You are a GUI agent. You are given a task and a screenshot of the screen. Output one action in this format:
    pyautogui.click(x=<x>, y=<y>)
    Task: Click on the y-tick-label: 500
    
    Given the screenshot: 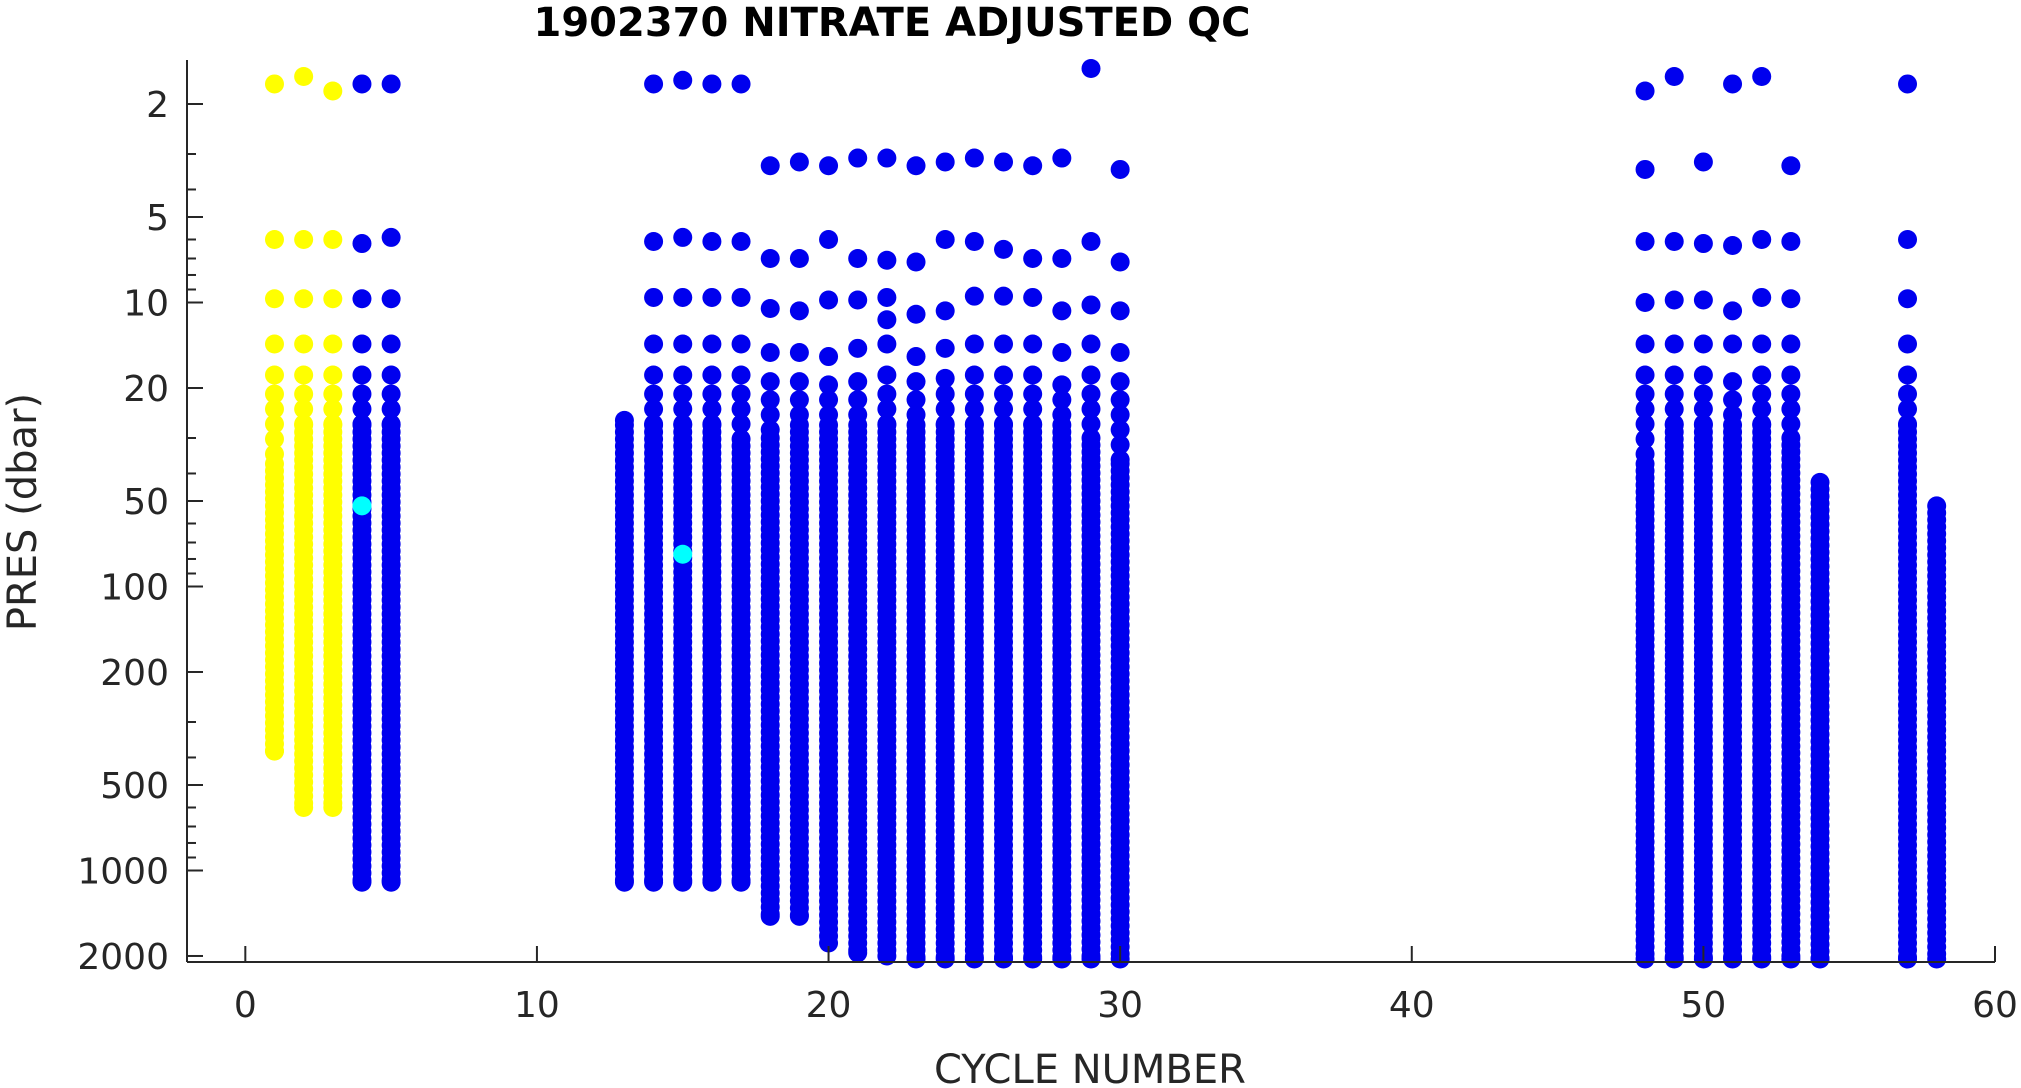 What is the action you would take?
    pyautogui.click(x=134, y=786)
    